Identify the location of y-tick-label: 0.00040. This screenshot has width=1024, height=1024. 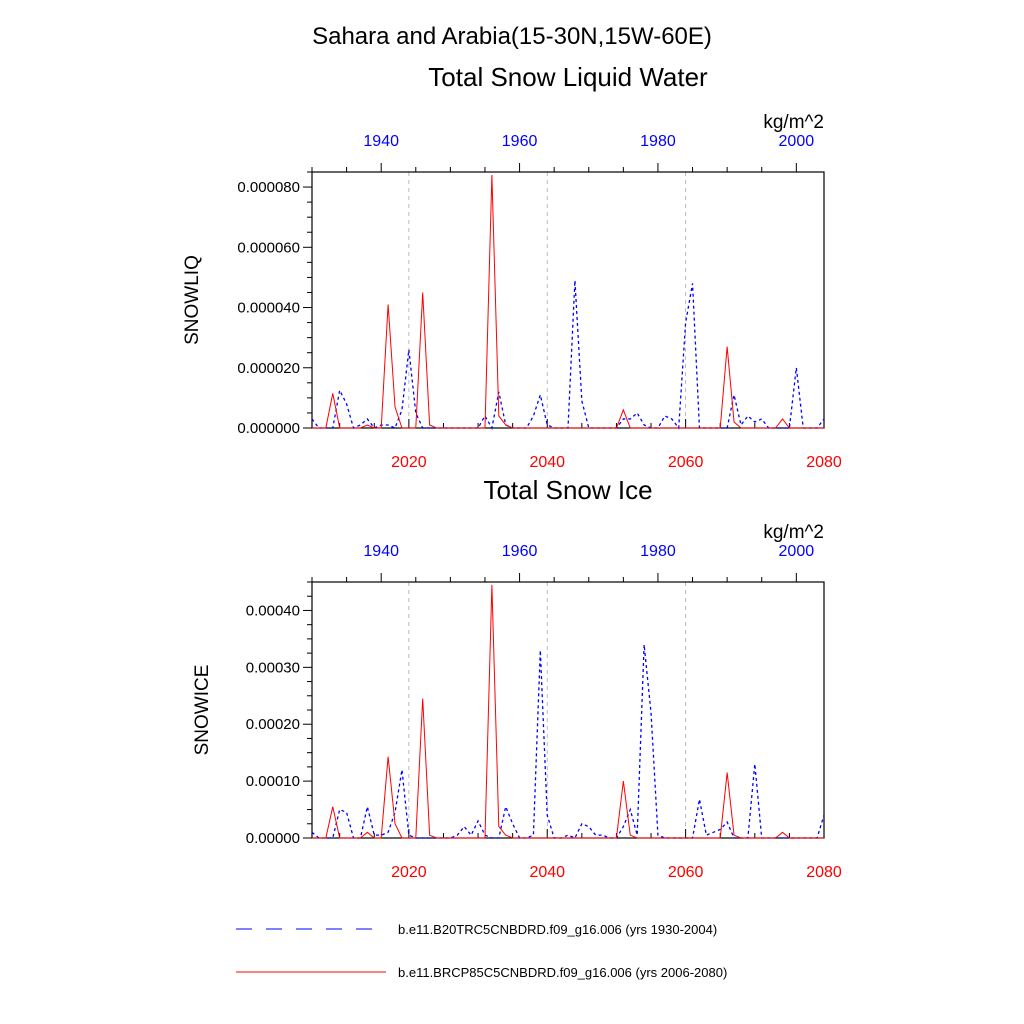
(273, 610).